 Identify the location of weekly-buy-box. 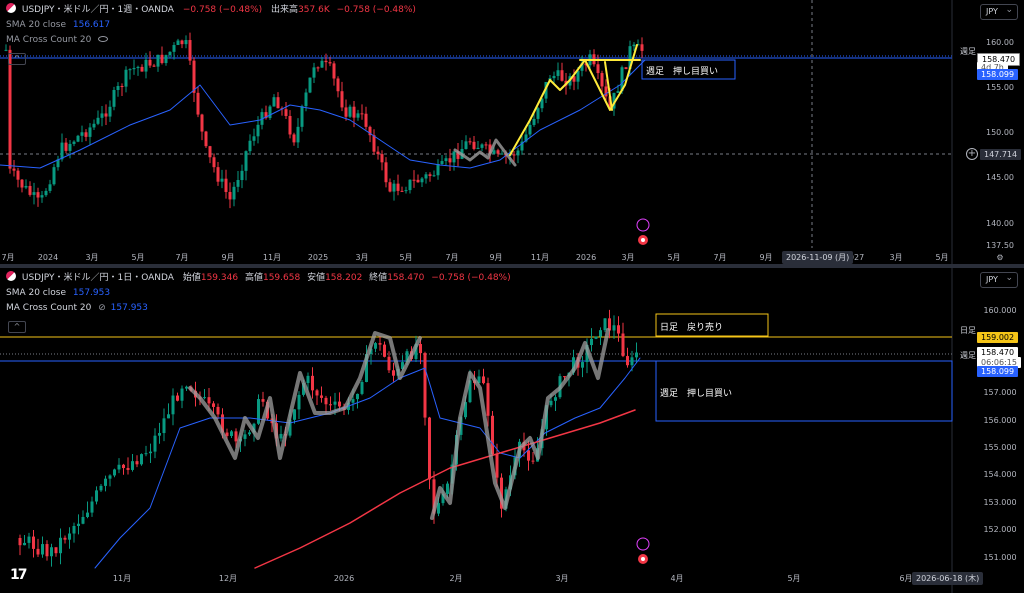
(688, 69).